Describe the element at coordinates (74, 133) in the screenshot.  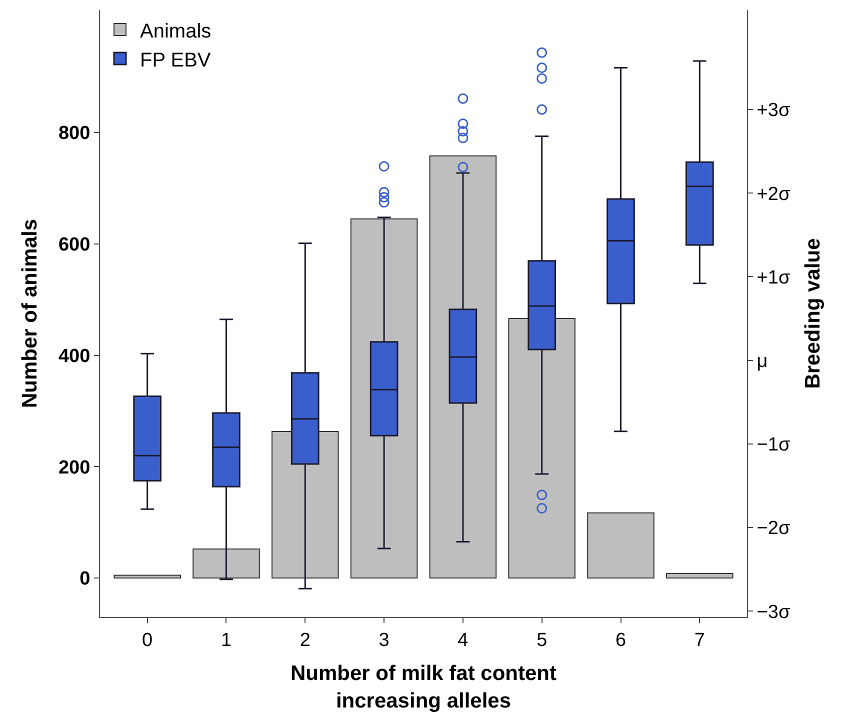
I see `y-tick-label: 800` at that location.